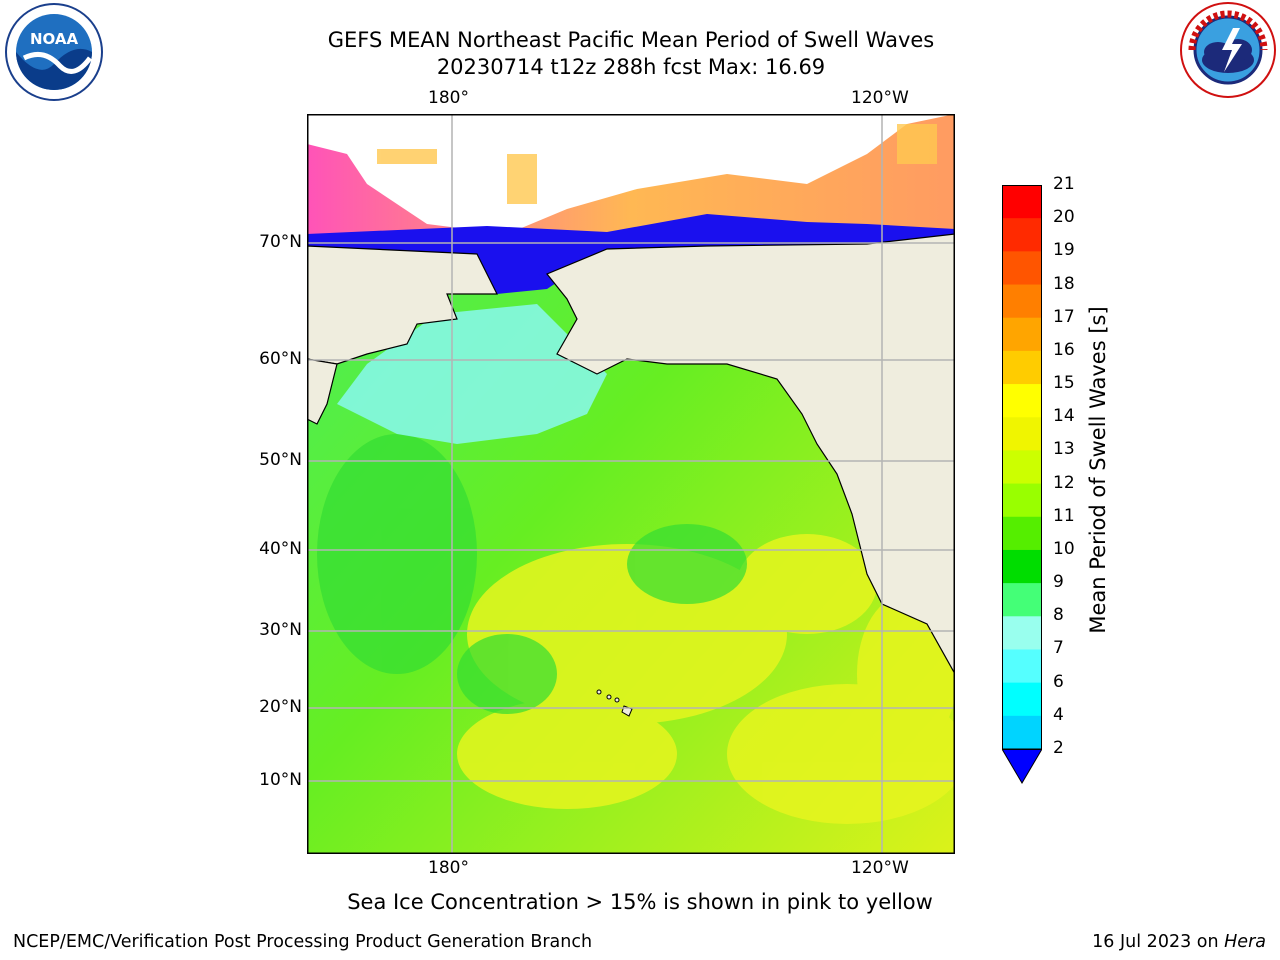 The image size is (1280, 960). I want to click on lon-label-bottom-180: 180°, so click(448, 868).